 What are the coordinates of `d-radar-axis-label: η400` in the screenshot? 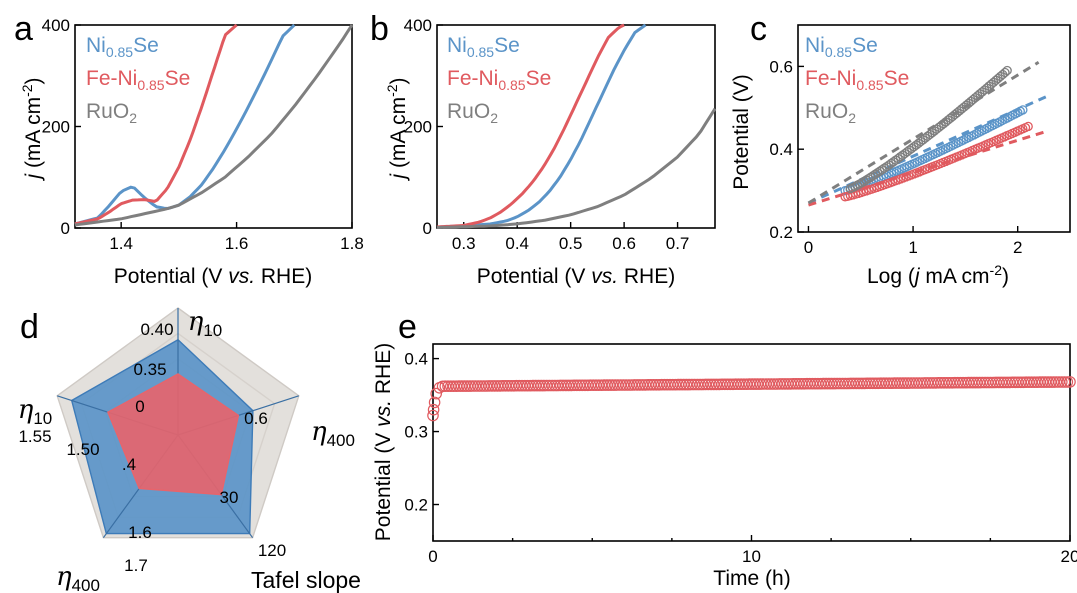 It's located at (78, 577).